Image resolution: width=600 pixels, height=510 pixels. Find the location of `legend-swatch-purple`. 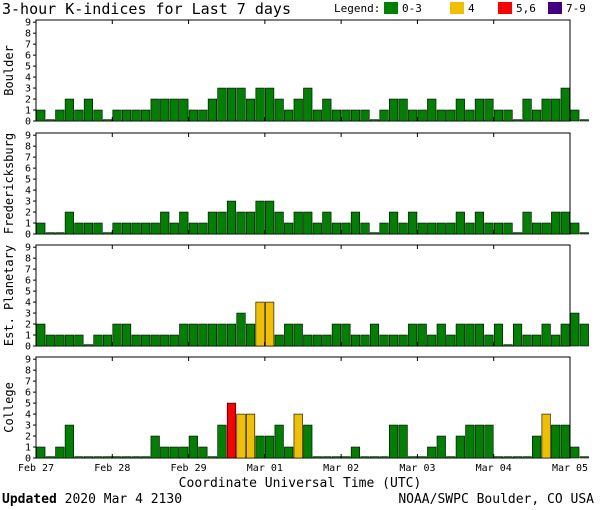

legend-swatch-purple is located at coordinates (555, 8).